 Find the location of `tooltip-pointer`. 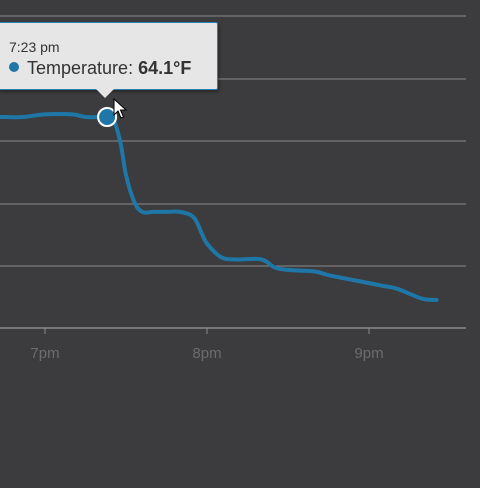

tooltip-pointer is located at coordinates (105, 93).